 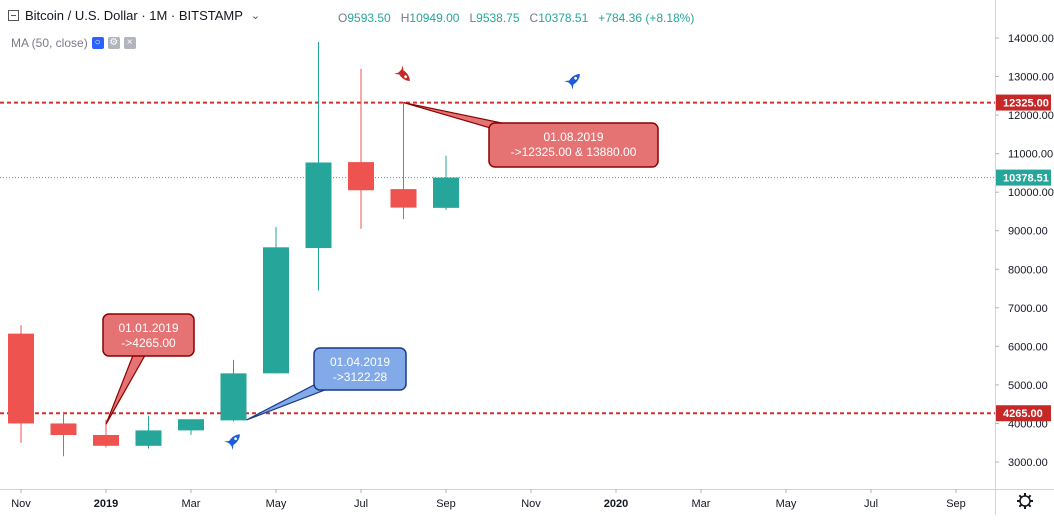 What do you see at coordinates (1031, 39) in the screenshot?
I see `y-tick-label: 14000.00` at bounding box center [1031, 39].